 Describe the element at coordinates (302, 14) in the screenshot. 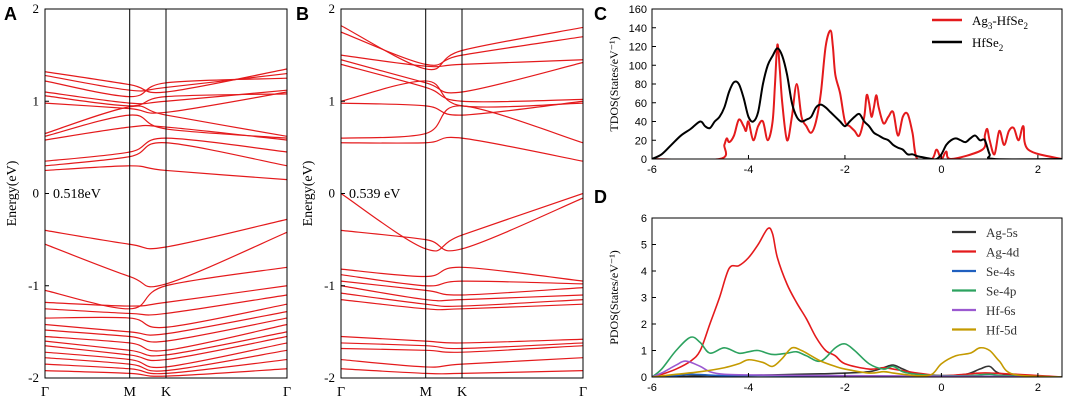

I see `panel-letter-b: B` at that location.